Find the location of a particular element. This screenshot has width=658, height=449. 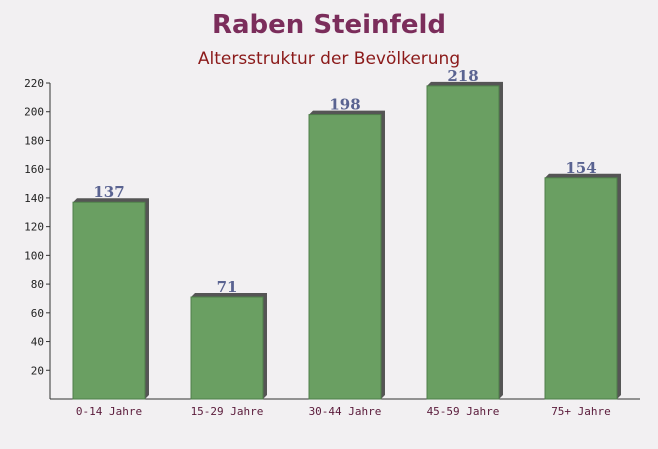

y-tick-label: 80 is located at coordinates (37, 284).